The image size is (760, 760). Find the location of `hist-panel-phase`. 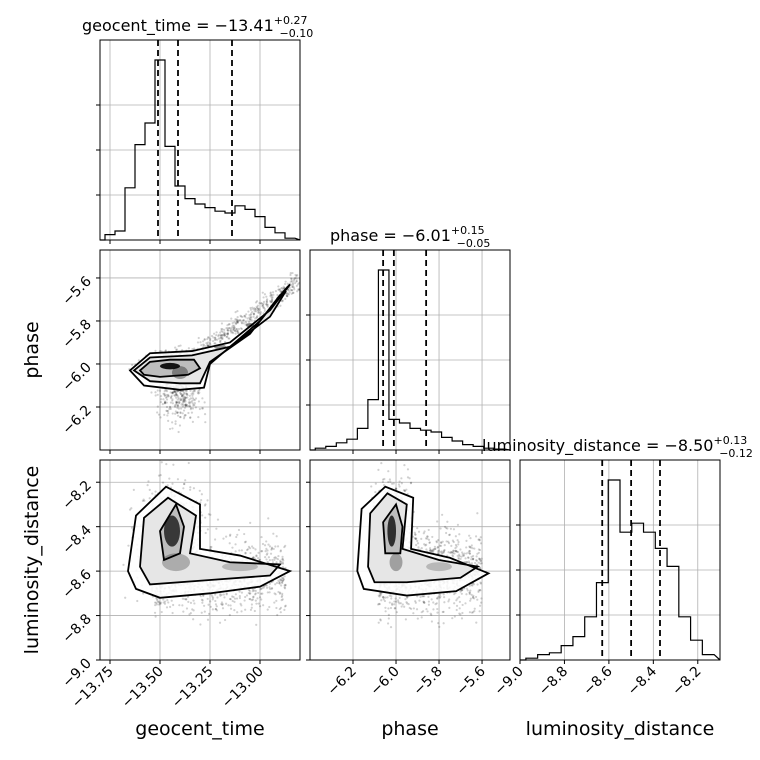

hist-panel-phase is located at coordinates (408, 351).